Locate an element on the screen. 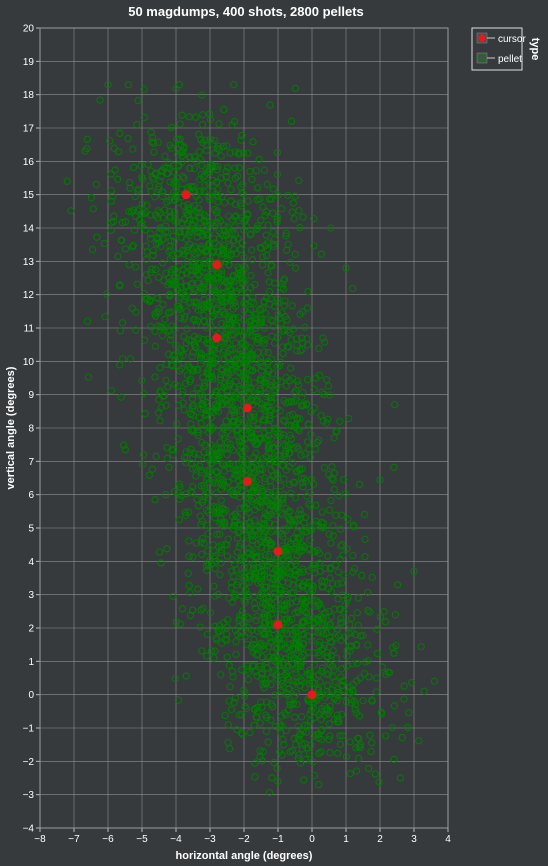  y-tick-label: 17 is located at coordinates (29, 129).